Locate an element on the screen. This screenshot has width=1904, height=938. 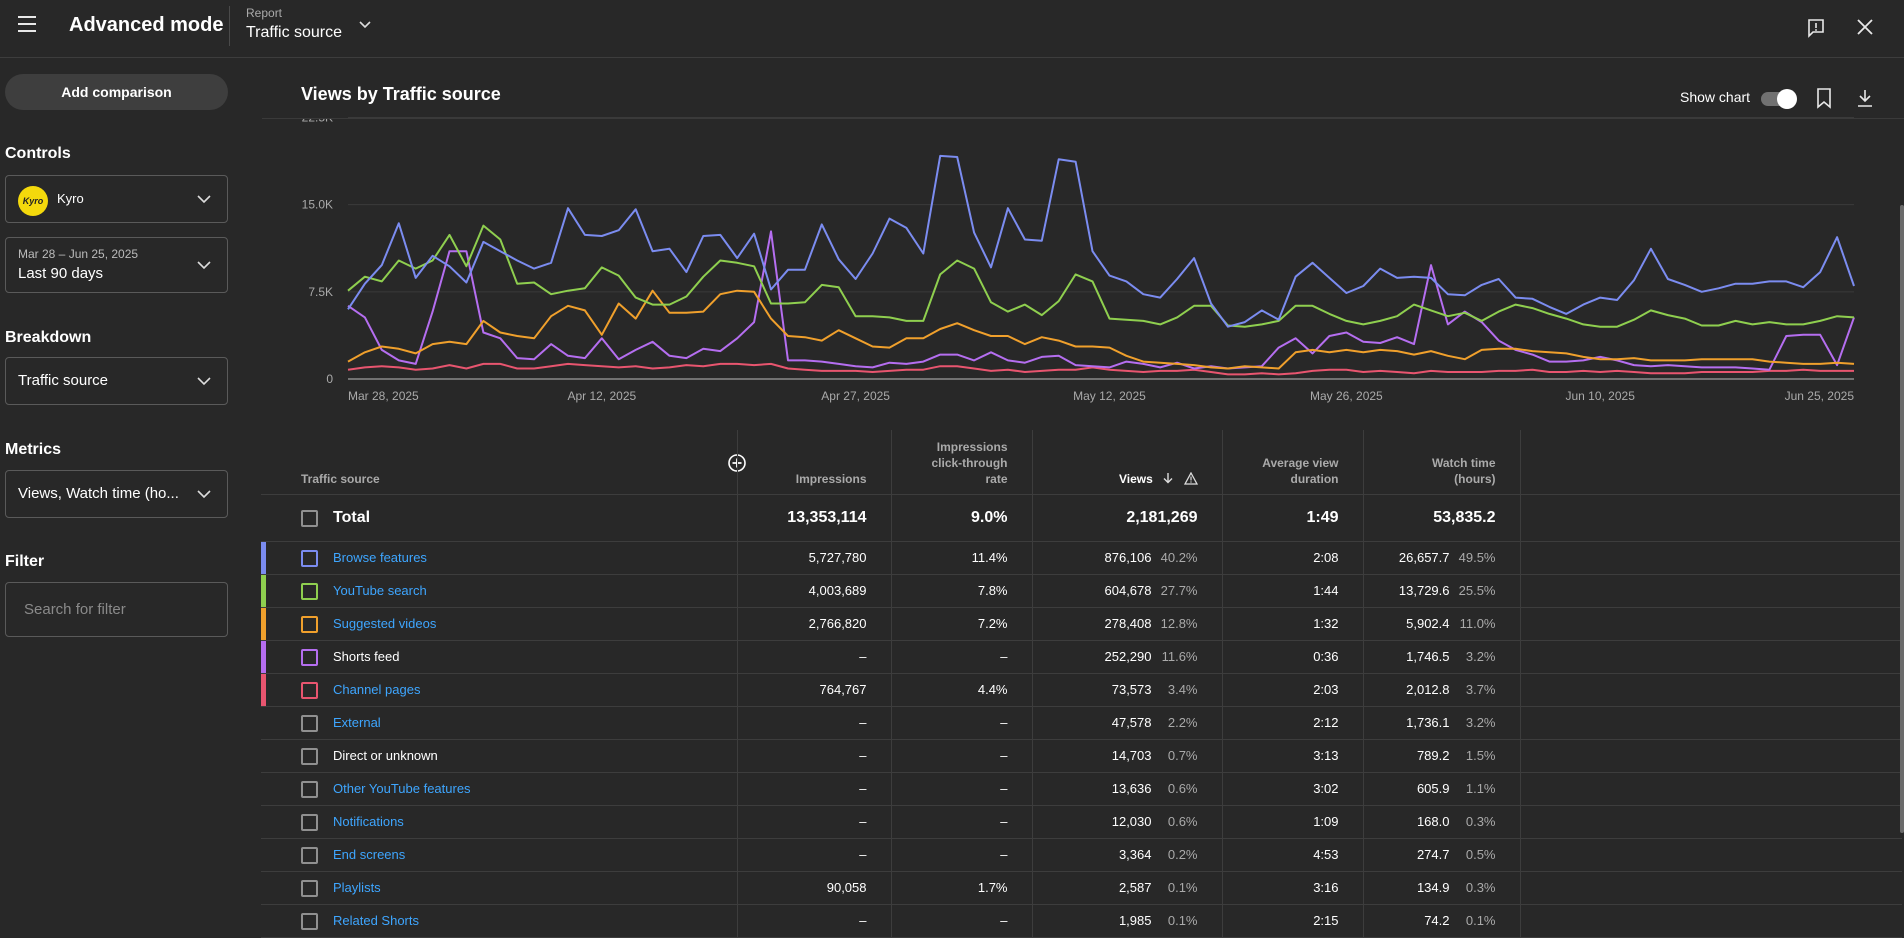
traffic-source-name: Playlists is located at coordinates (357, 887).